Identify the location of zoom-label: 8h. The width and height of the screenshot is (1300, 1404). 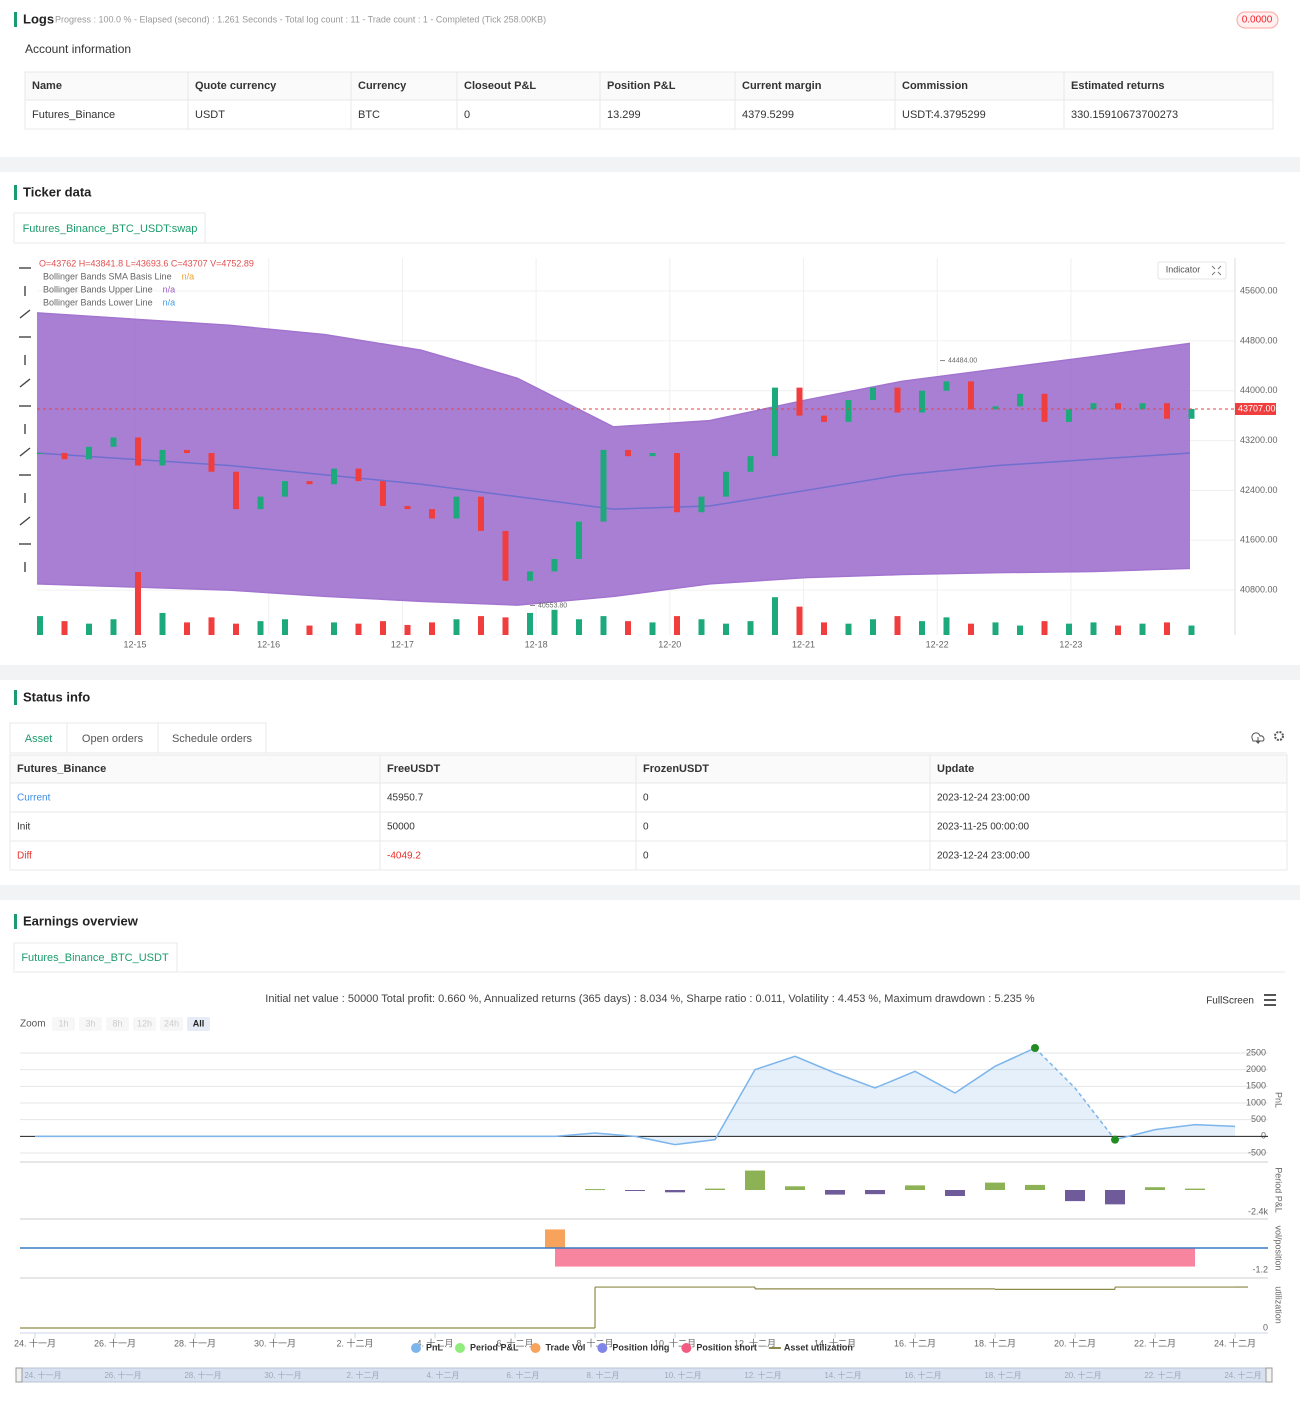
(117, 1023).